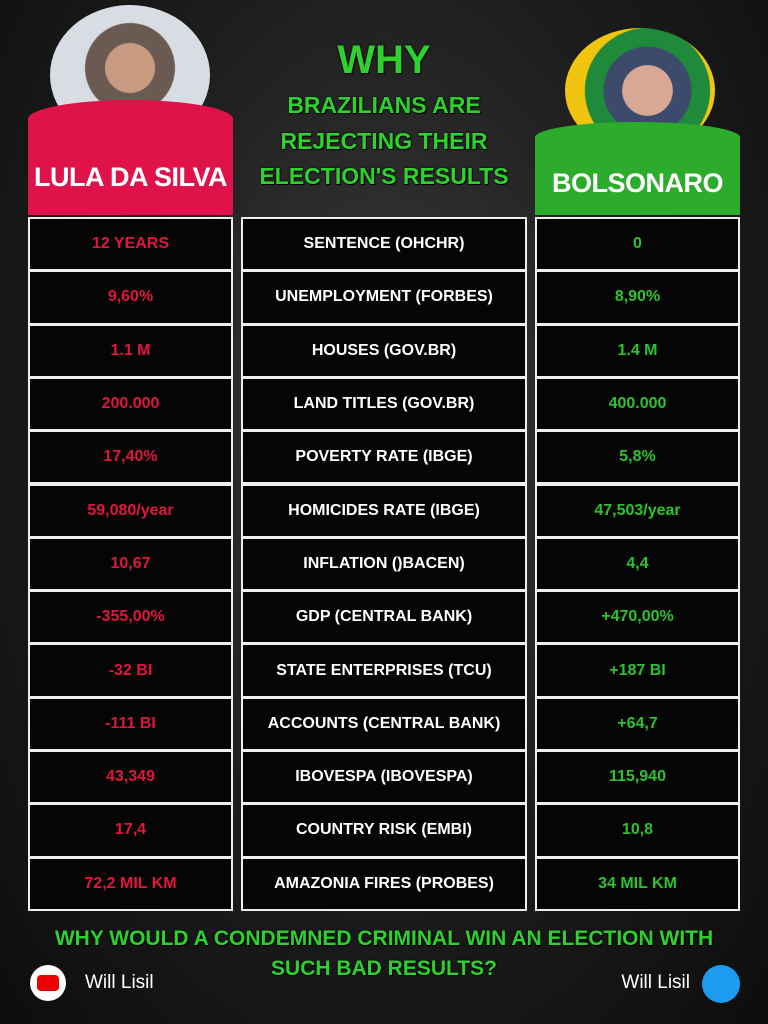  What do you see at coordinates (130, 350) in the screenshot?
I see `lula-value: 1.1 M` at bounding box center [130, 350].